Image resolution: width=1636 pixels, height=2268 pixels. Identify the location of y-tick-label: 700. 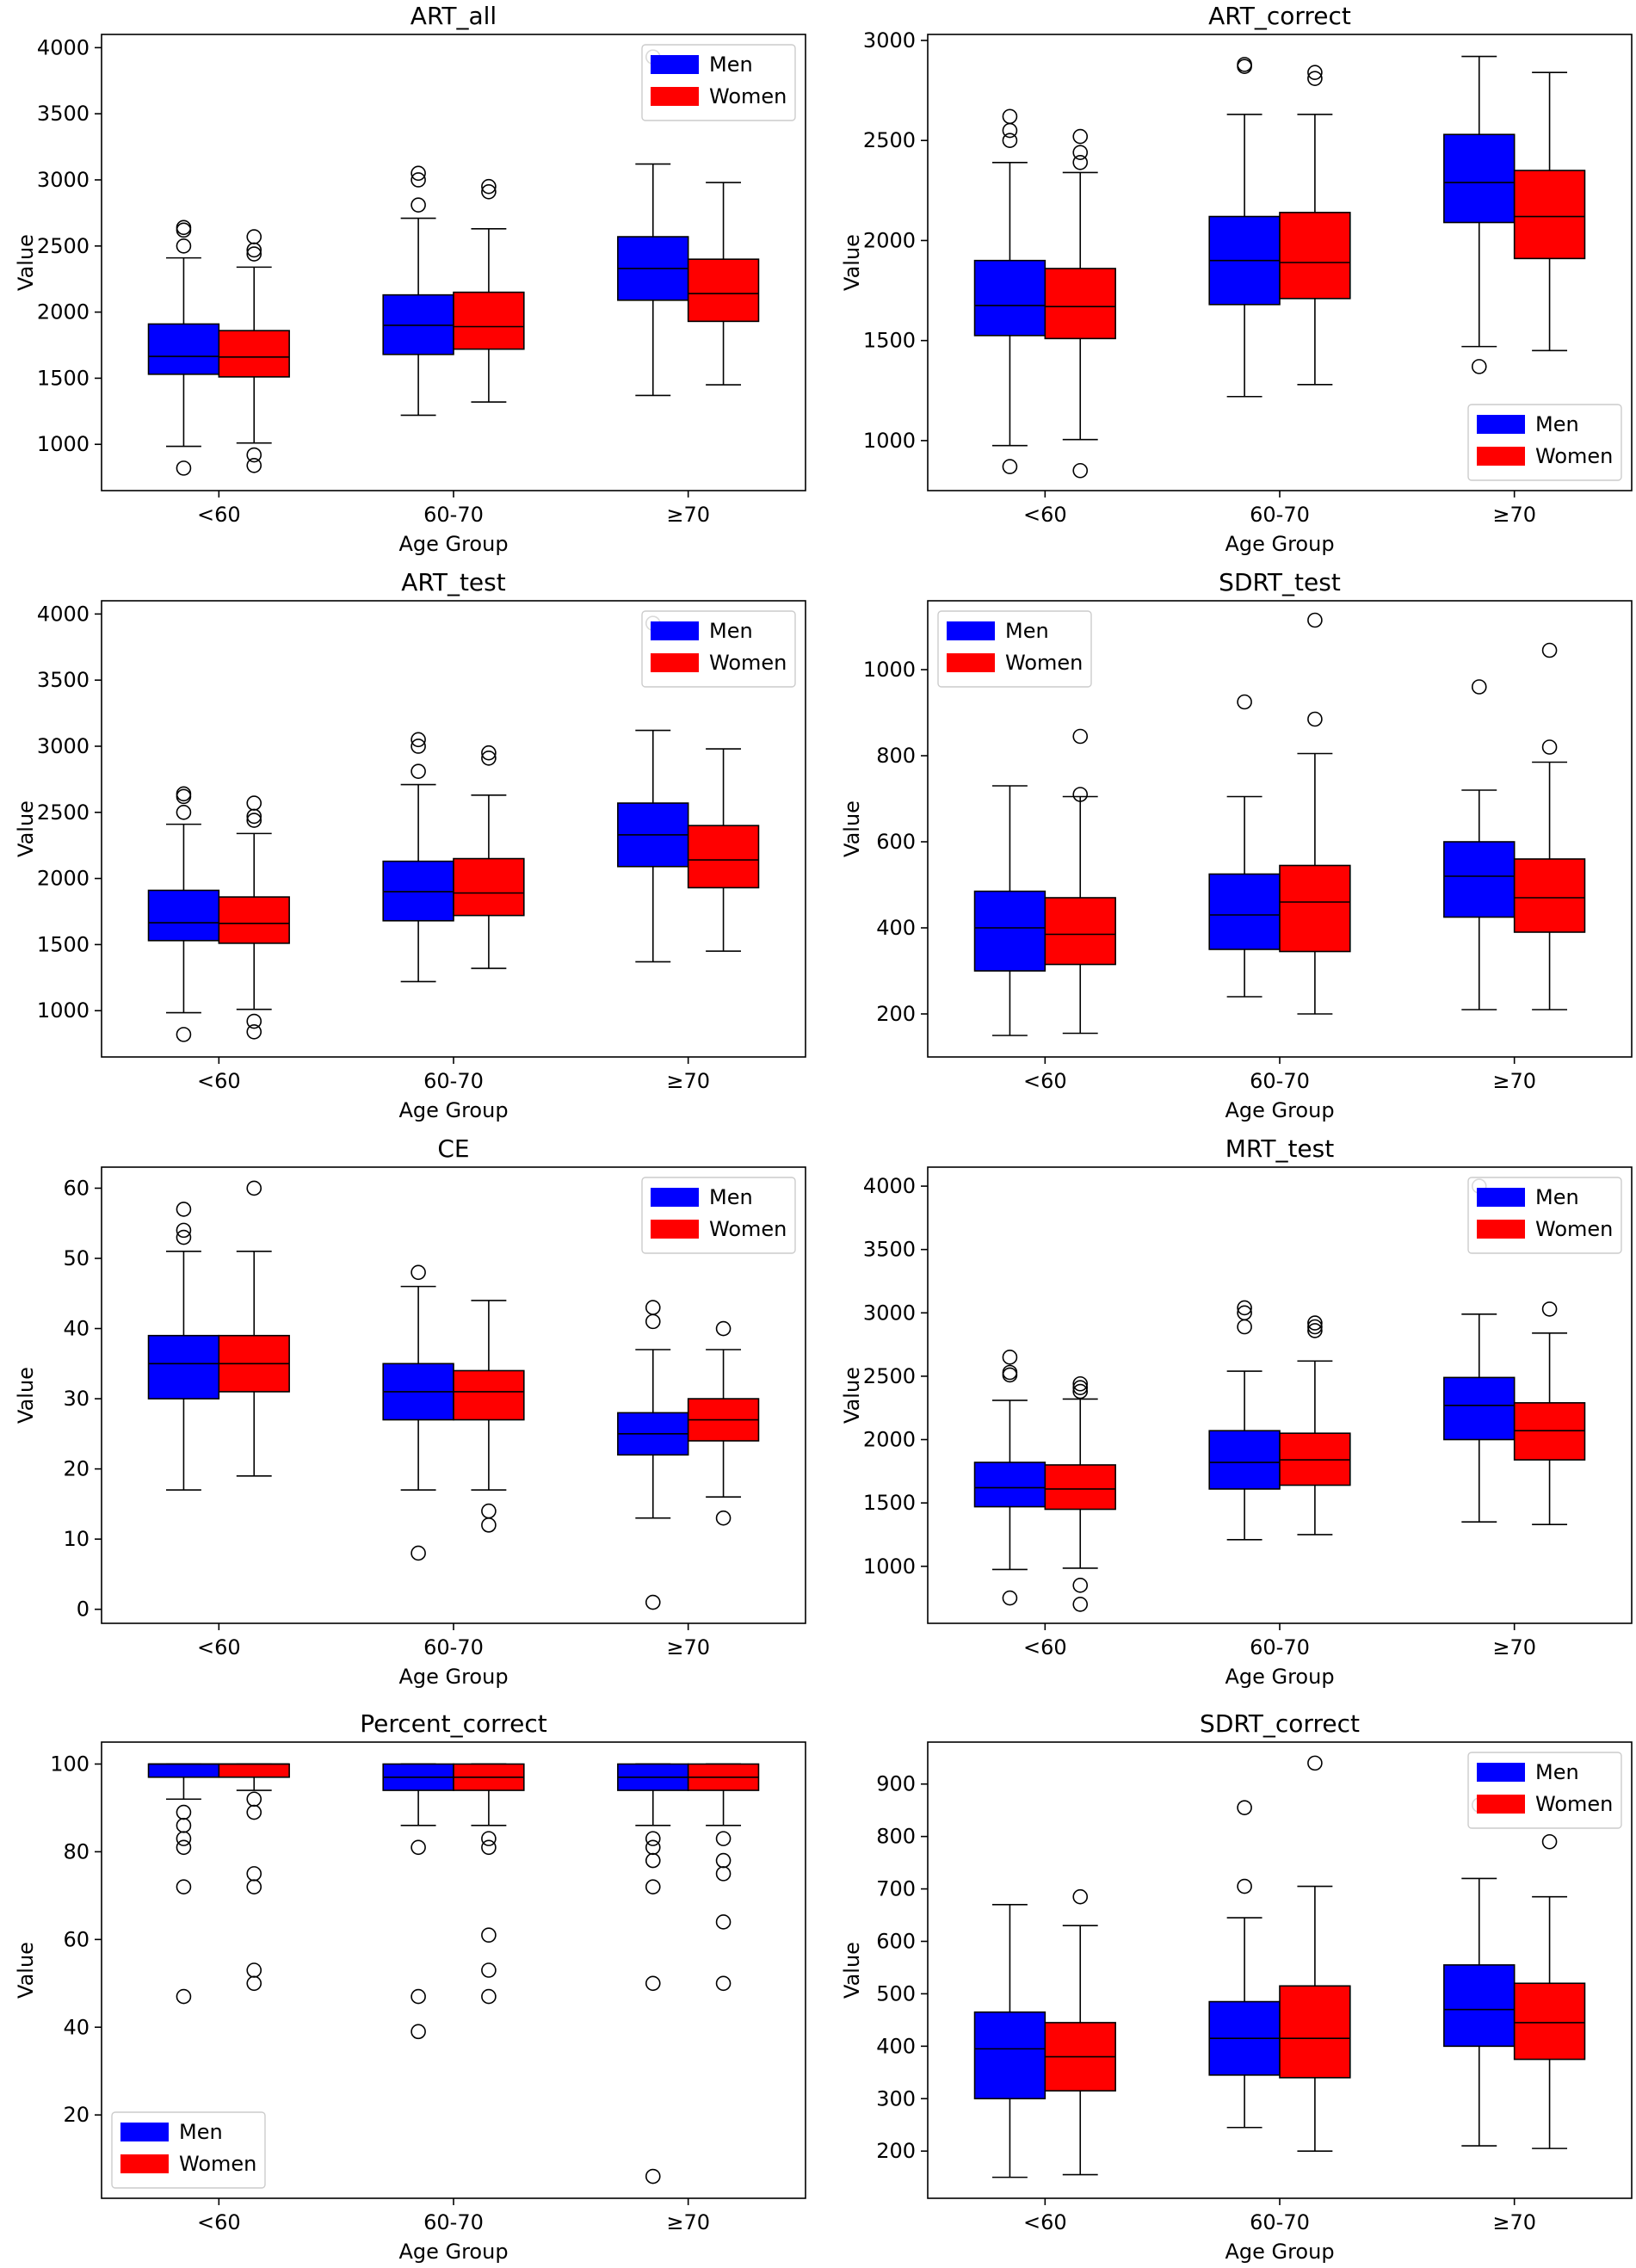
(896, 1889).